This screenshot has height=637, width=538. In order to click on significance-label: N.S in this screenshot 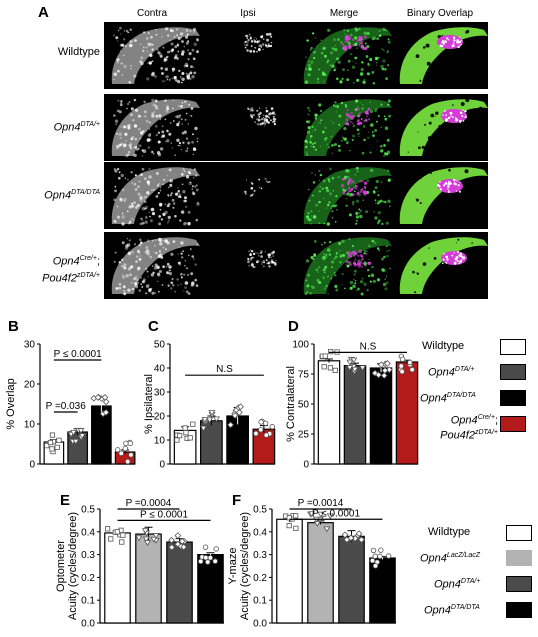, I will do `click(224, 369)`.